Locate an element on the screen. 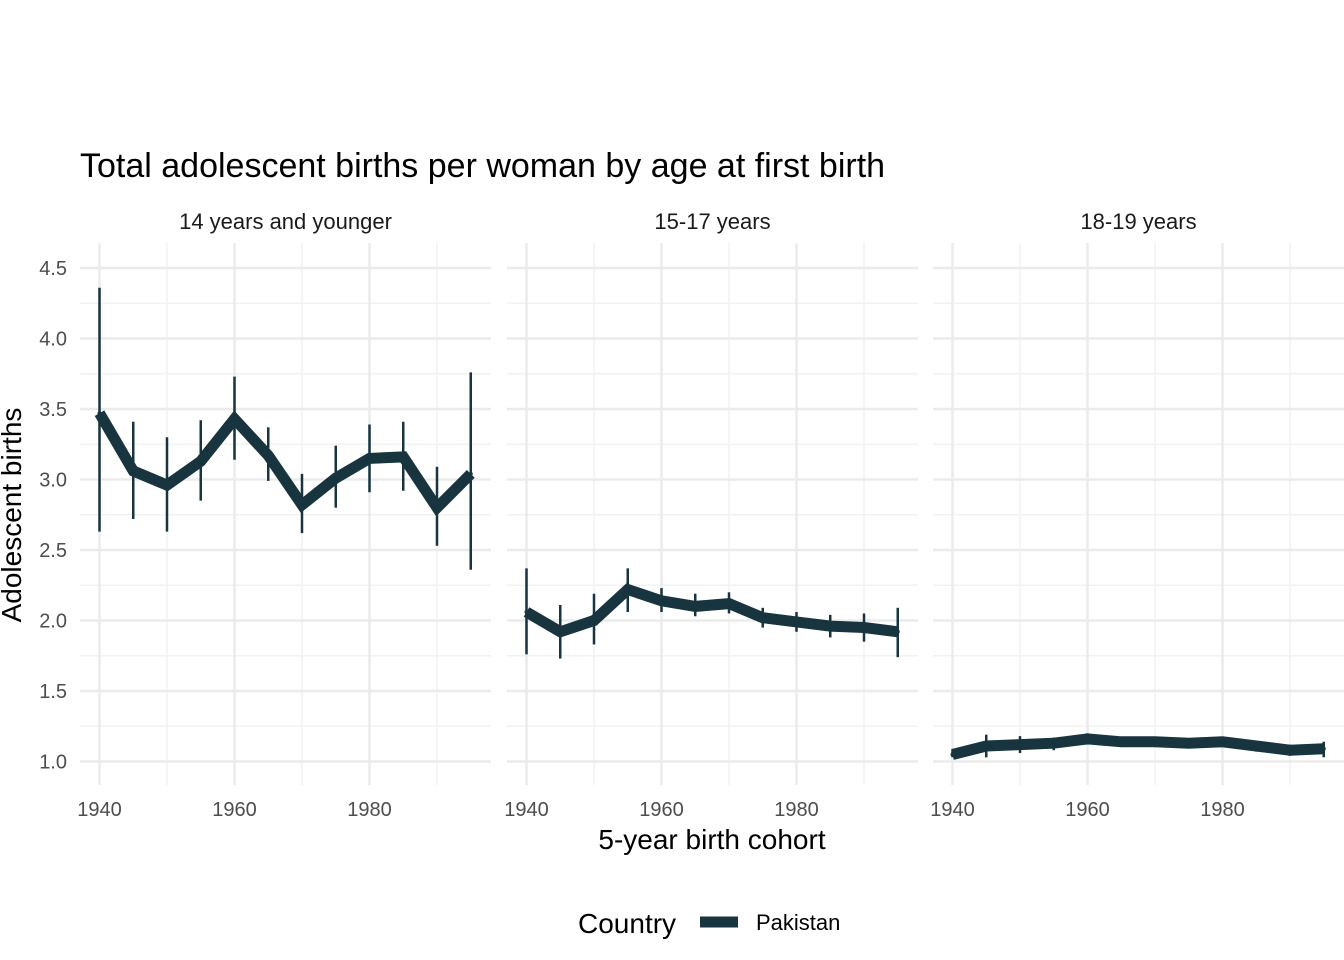 The height and width of the screenshot is (960, 1344). facet-label: 14 years and younger is located at coordinates (285, 221).